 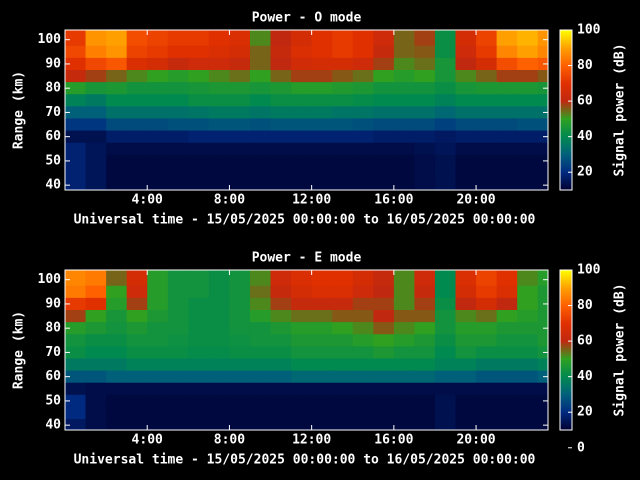 I want to click on y-tick-label: 40, so click(x=53, y=185).